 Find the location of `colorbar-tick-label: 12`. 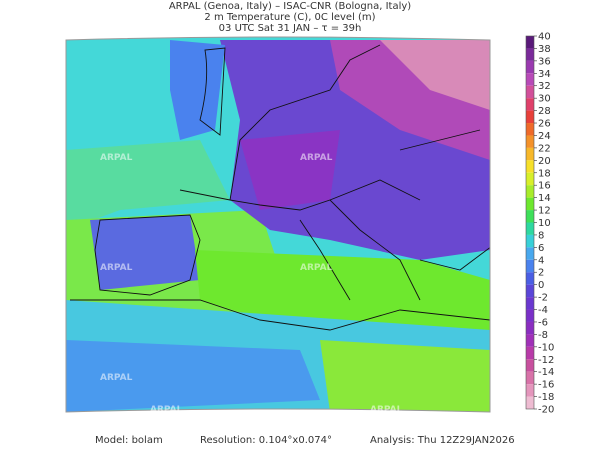

colorbar-tick-label: 12 is located at coordinates (544, 211).